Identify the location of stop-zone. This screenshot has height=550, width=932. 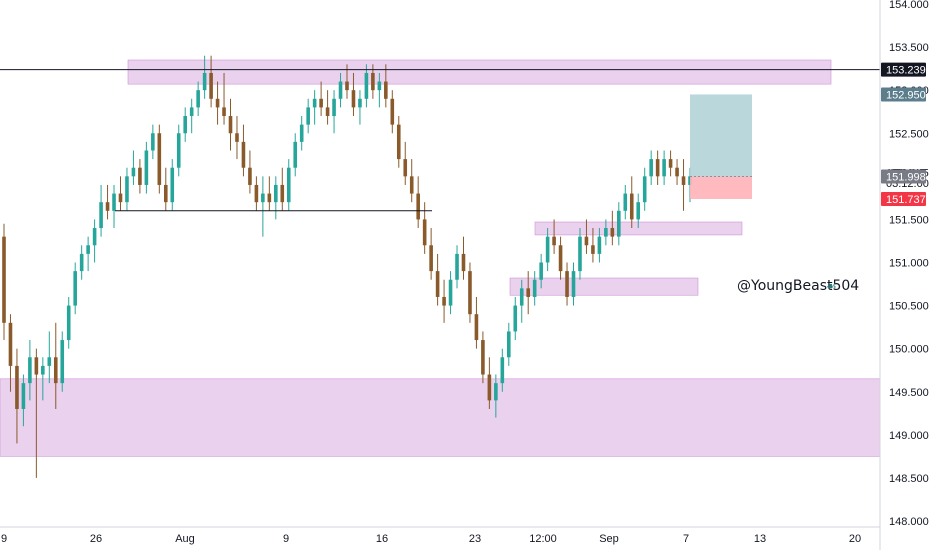
(721, 187).